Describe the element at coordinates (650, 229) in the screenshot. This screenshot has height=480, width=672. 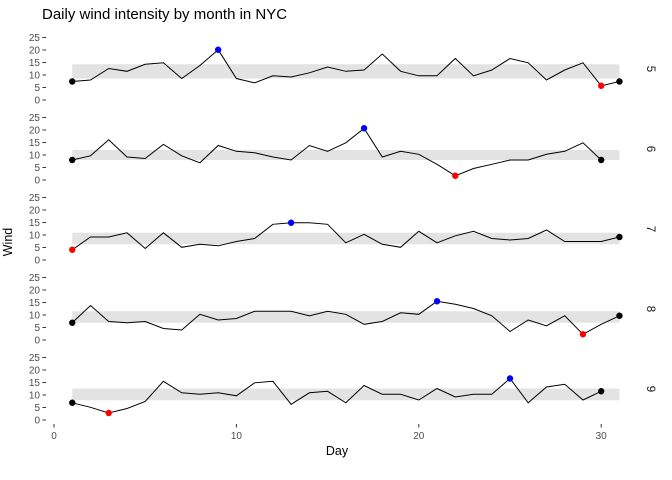
I see `facet-strip-label: 7` at that location.